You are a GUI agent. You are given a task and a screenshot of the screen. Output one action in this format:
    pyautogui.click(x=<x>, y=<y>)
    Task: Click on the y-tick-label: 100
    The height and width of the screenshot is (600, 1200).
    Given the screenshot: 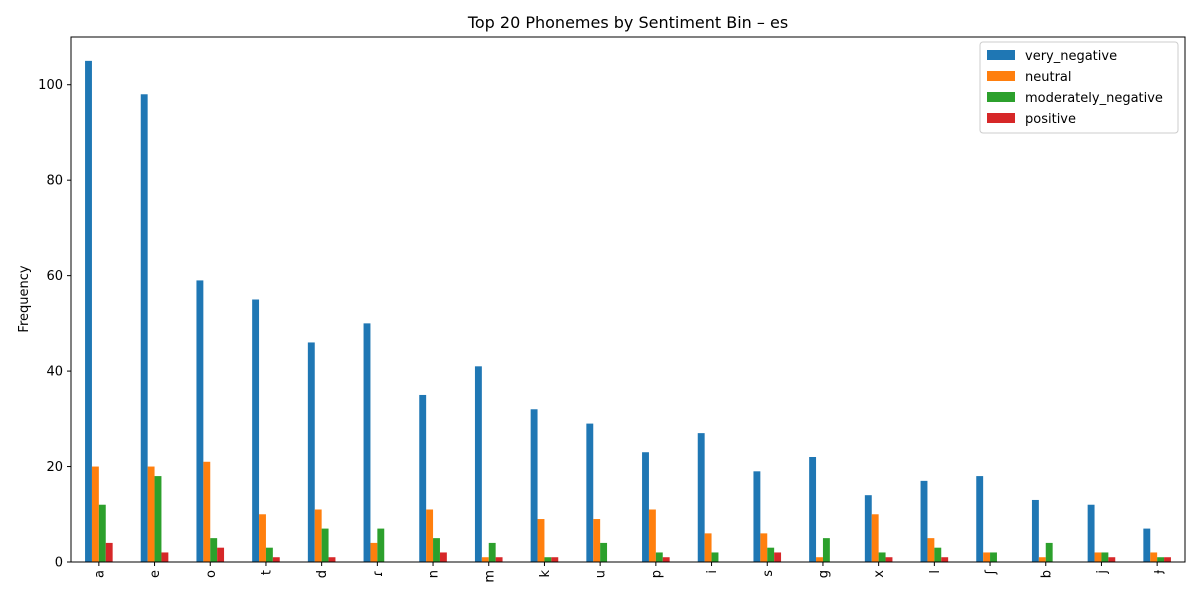 What is the action you would take?
    pyautogui.click(x=50, y=85)
    